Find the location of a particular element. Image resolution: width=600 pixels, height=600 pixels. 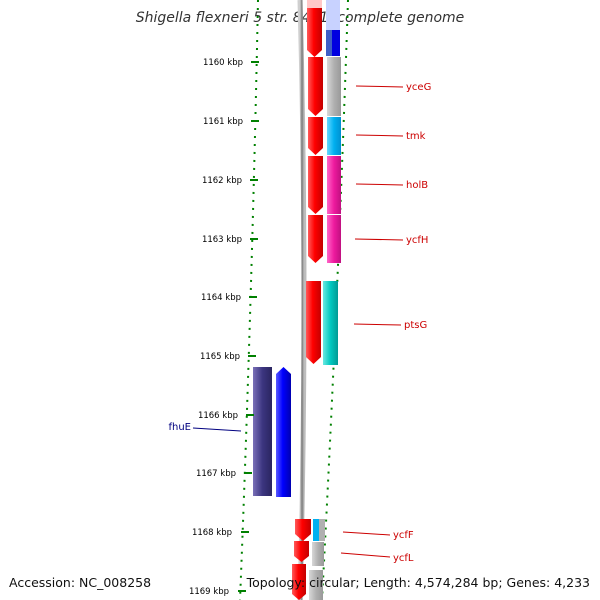

cds-arrow-fhuE is located at coordinates (283, 432).